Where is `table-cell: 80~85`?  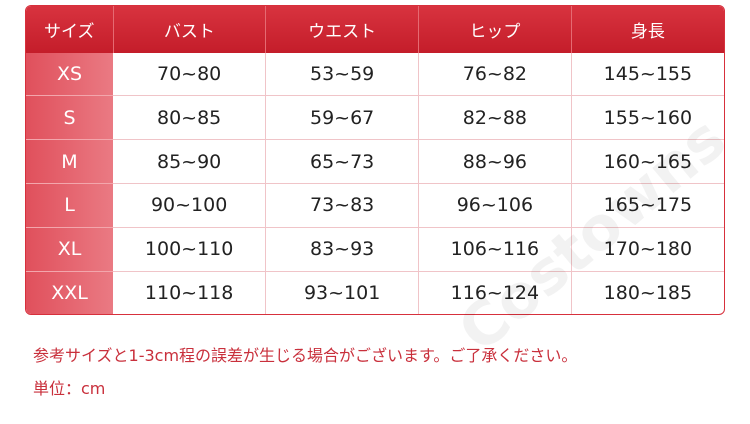 table-cell: 80~85 is located at coordinates (190, 118).